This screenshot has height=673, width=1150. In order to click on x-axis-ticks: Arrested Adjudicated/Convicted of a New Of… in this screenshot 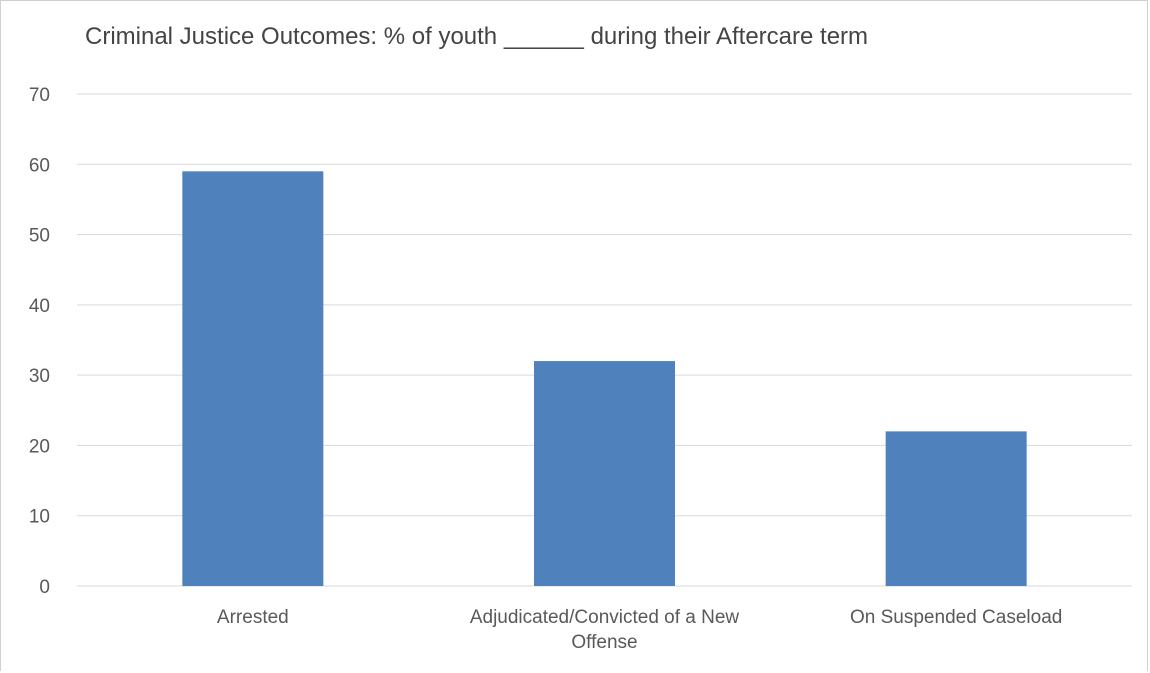, I will do `click(639, 630)`.